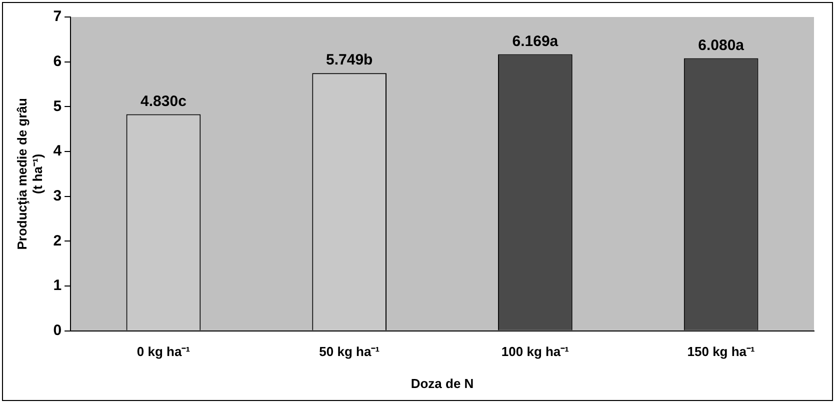  Describe the element at coordinates (57, 61) in the screenshot. I see `y-tick-label: 6` at that location.